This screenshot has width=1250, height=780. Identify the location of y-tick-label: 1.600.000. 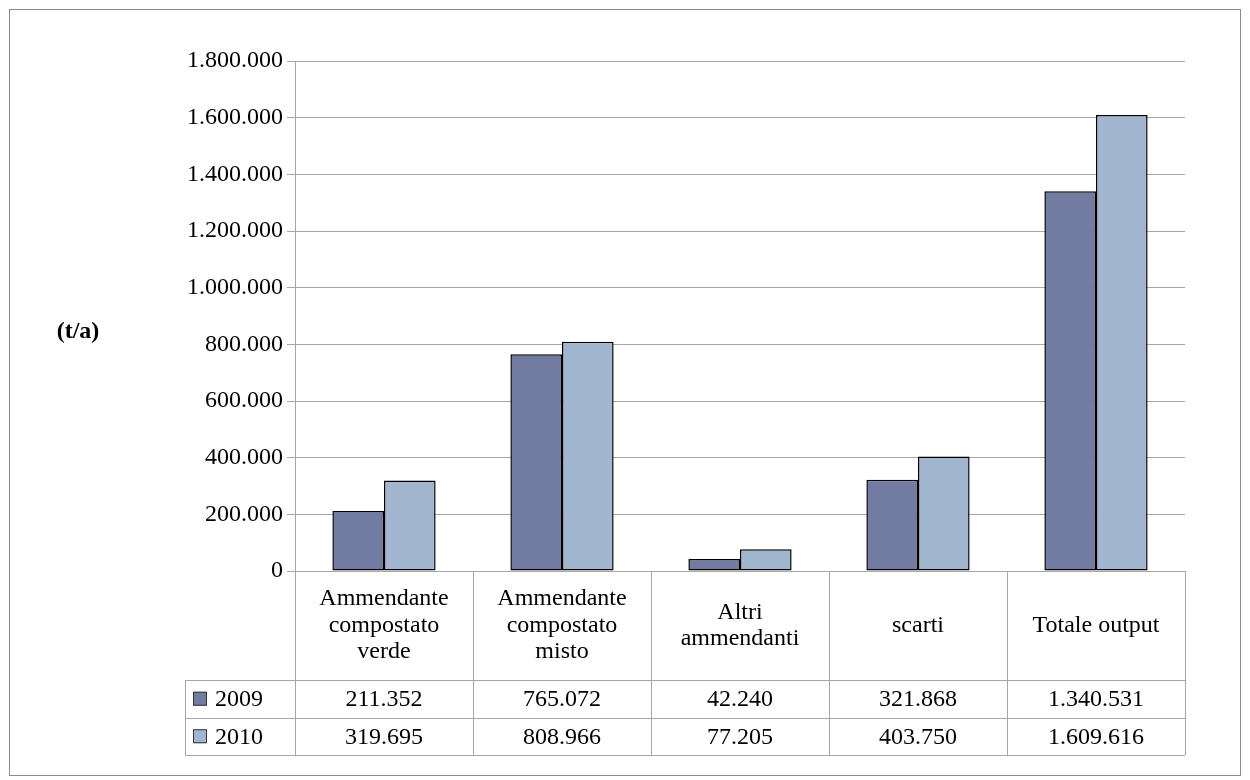
(235, 115).